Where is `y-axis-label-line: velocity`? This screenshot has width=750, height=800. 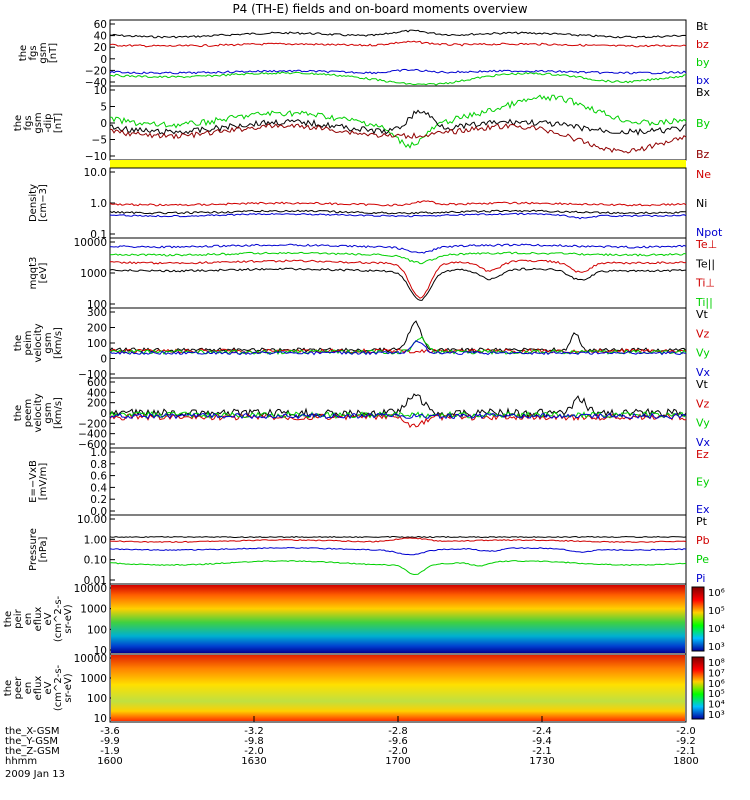
y-axis-label-line: velocity is located at coordinates (38, 342).